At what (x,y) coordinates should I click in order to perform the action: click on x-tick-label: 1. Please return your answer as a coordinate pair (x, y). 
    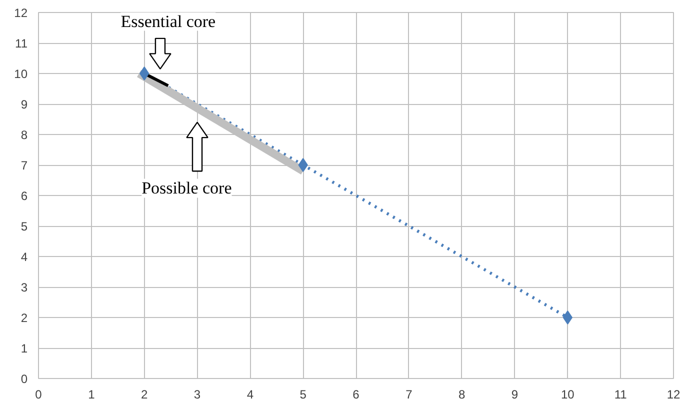
    Looking at the image, I should click on (92, 395).